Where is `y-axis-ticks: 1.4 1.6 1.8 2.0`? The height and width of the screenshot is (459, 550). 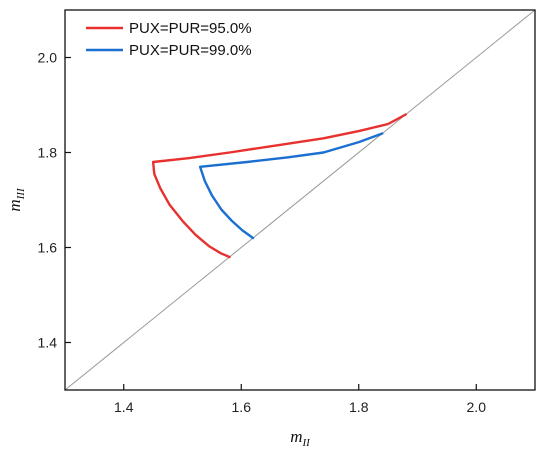
y-axis-ticks: 1.4 1.6 1.8 2.0 is located at coordinates (54, 200).